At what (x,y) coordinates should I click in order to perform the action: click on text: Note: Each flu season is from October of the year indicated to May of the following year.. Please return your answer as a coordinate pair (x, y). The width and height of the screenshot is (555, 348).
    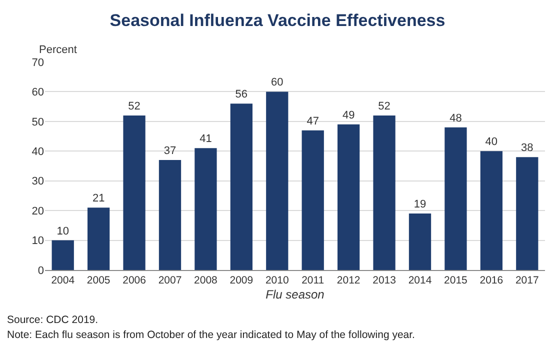
    Looking at the image, I should click on (211, 335).